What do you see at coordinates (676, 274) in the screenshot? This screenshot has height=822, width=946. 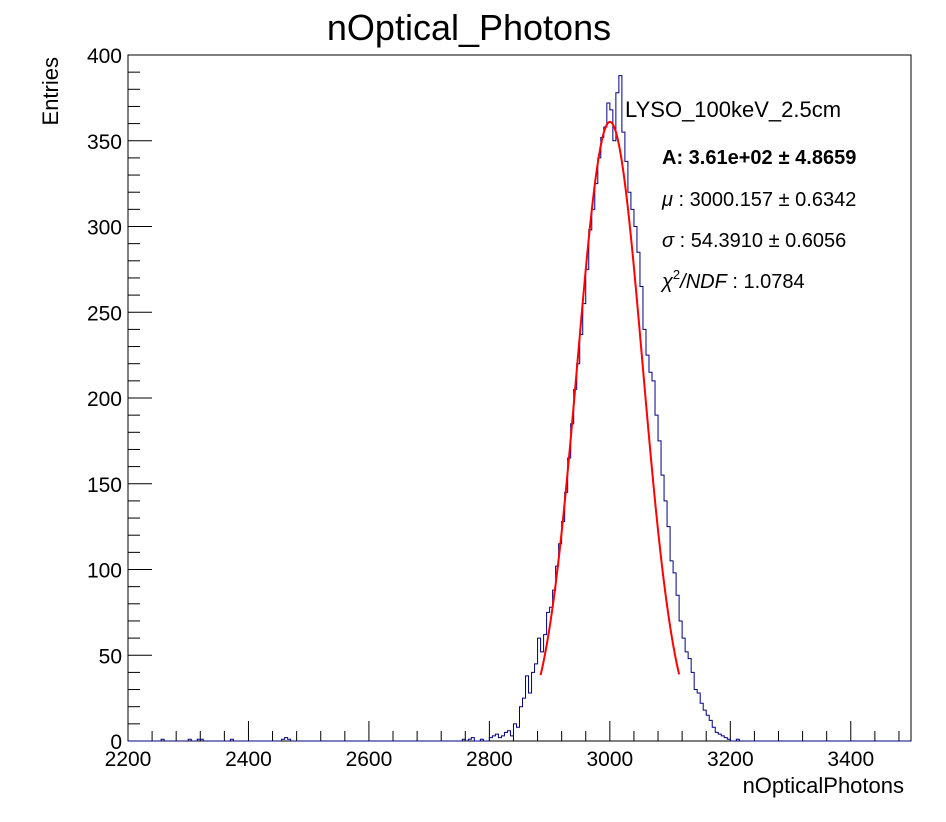 I see `legend-chi-sup: 2` at bounding box center [676, 274].